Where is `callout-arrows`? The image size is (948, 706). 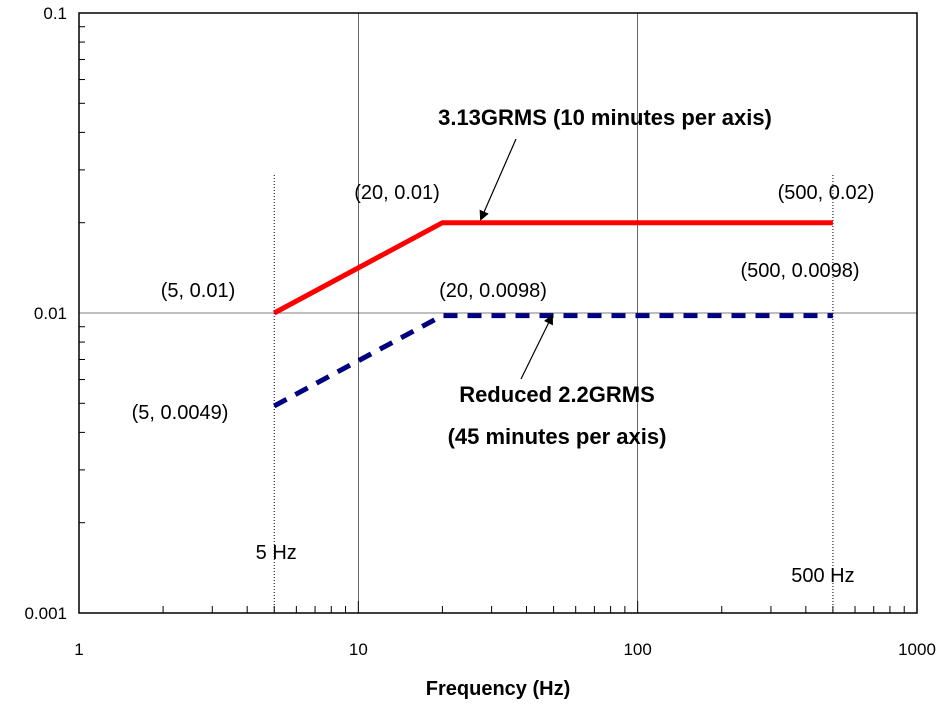
callout-arrows is located at coordinates (516, 259).